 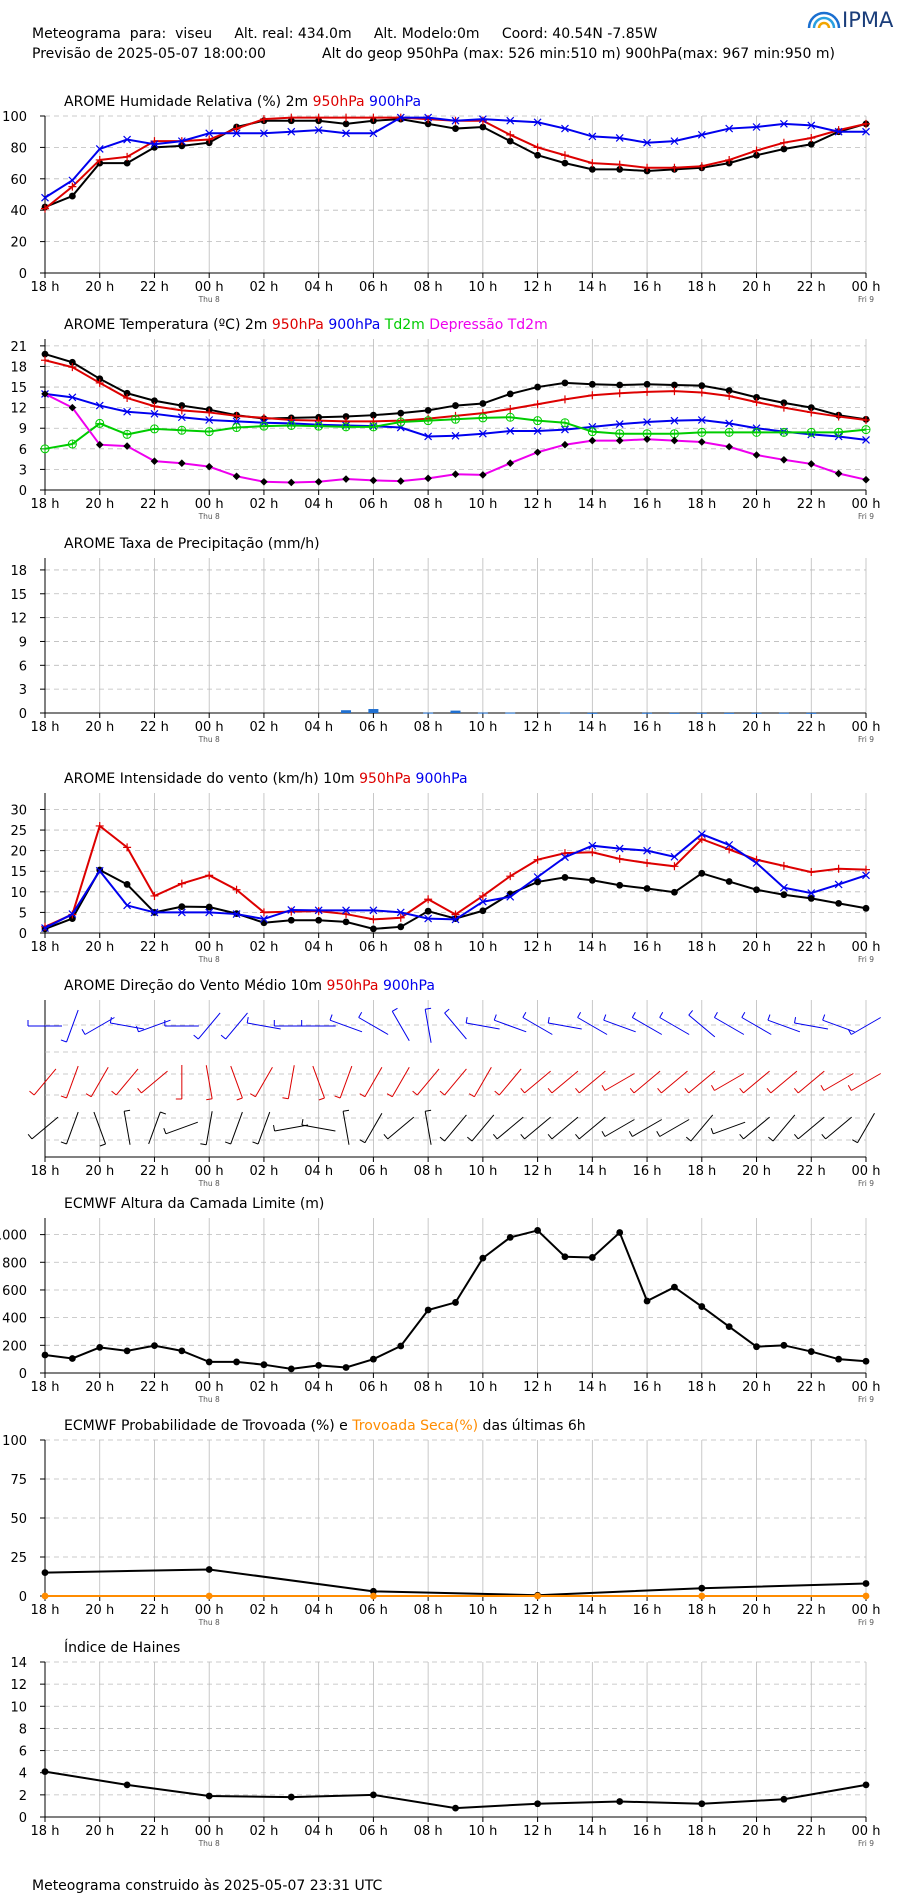 I want to click on y-tick-label: 20, so click(x=18, y=852).